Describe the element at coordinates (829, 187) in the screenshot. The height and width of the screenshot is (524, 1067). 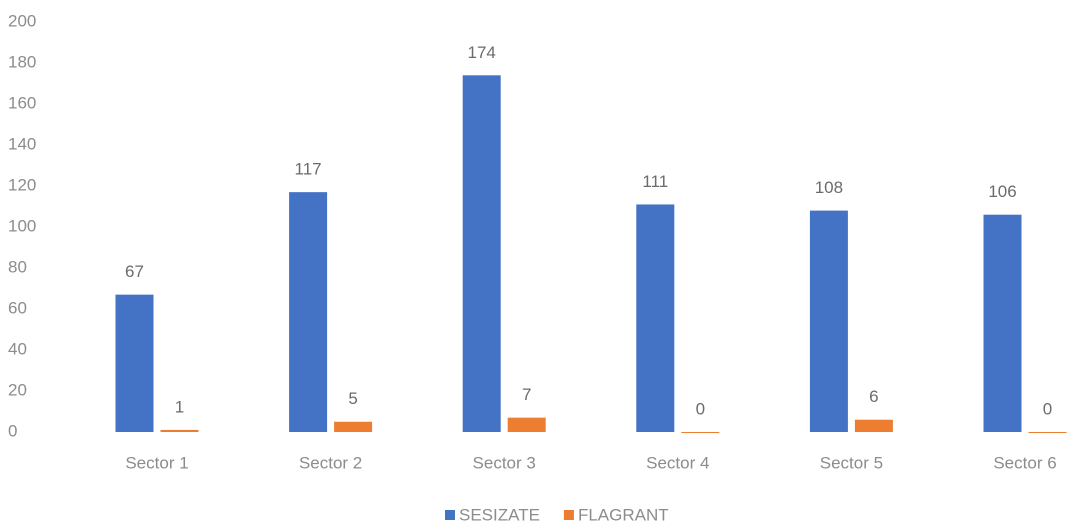
I see `data-label: 108` at that location.